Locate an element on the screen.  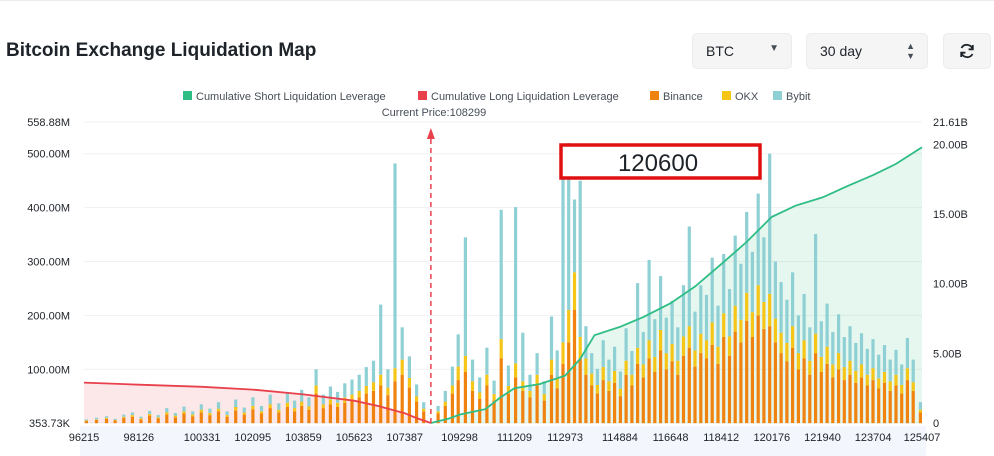
x-tick-label: 105623 is located at coordinates (354, 438).